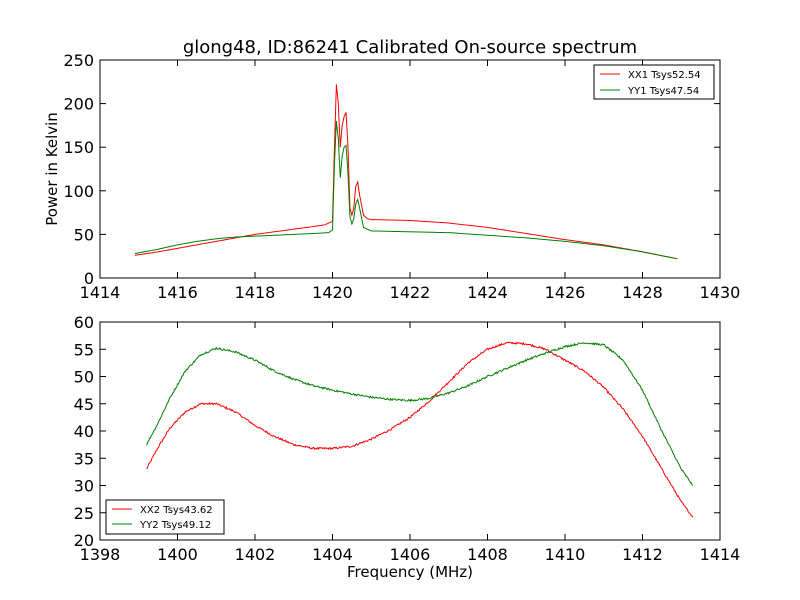  I want to click on y-tick-label: 100, so click(78, 191).